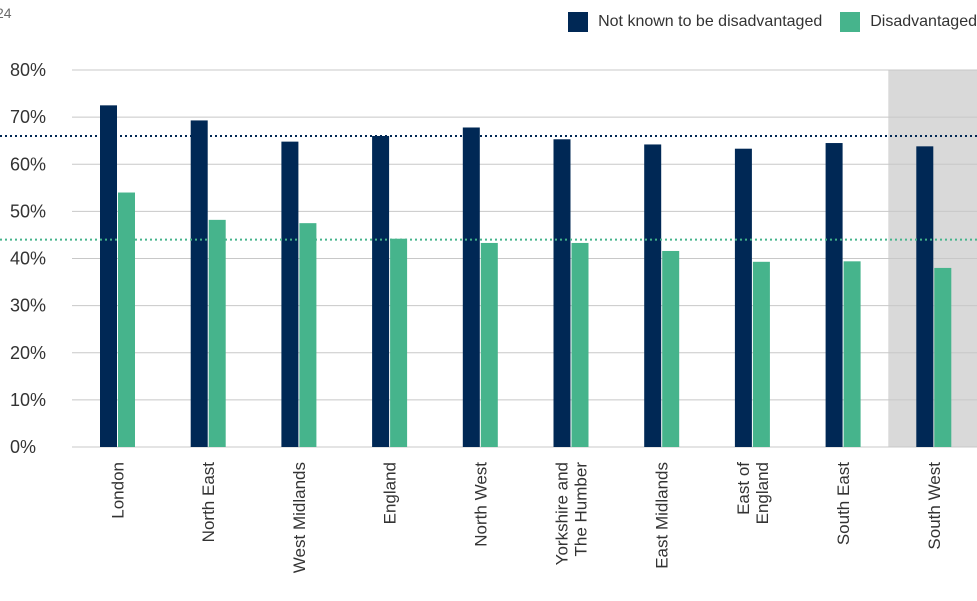 The height and width of the screenshot is (601, 977). Describe the element at coordinates (28, 259) in the screenshot. I see `y-tick-label: 40%` at that location.